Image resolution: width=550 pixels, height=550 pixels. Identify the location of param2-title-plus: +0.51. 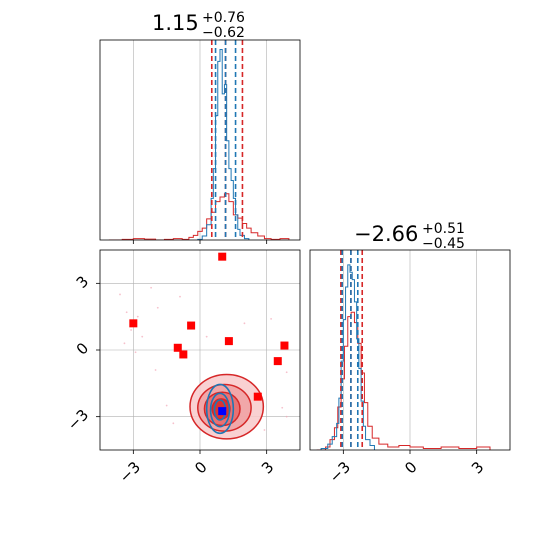
(443, 229).